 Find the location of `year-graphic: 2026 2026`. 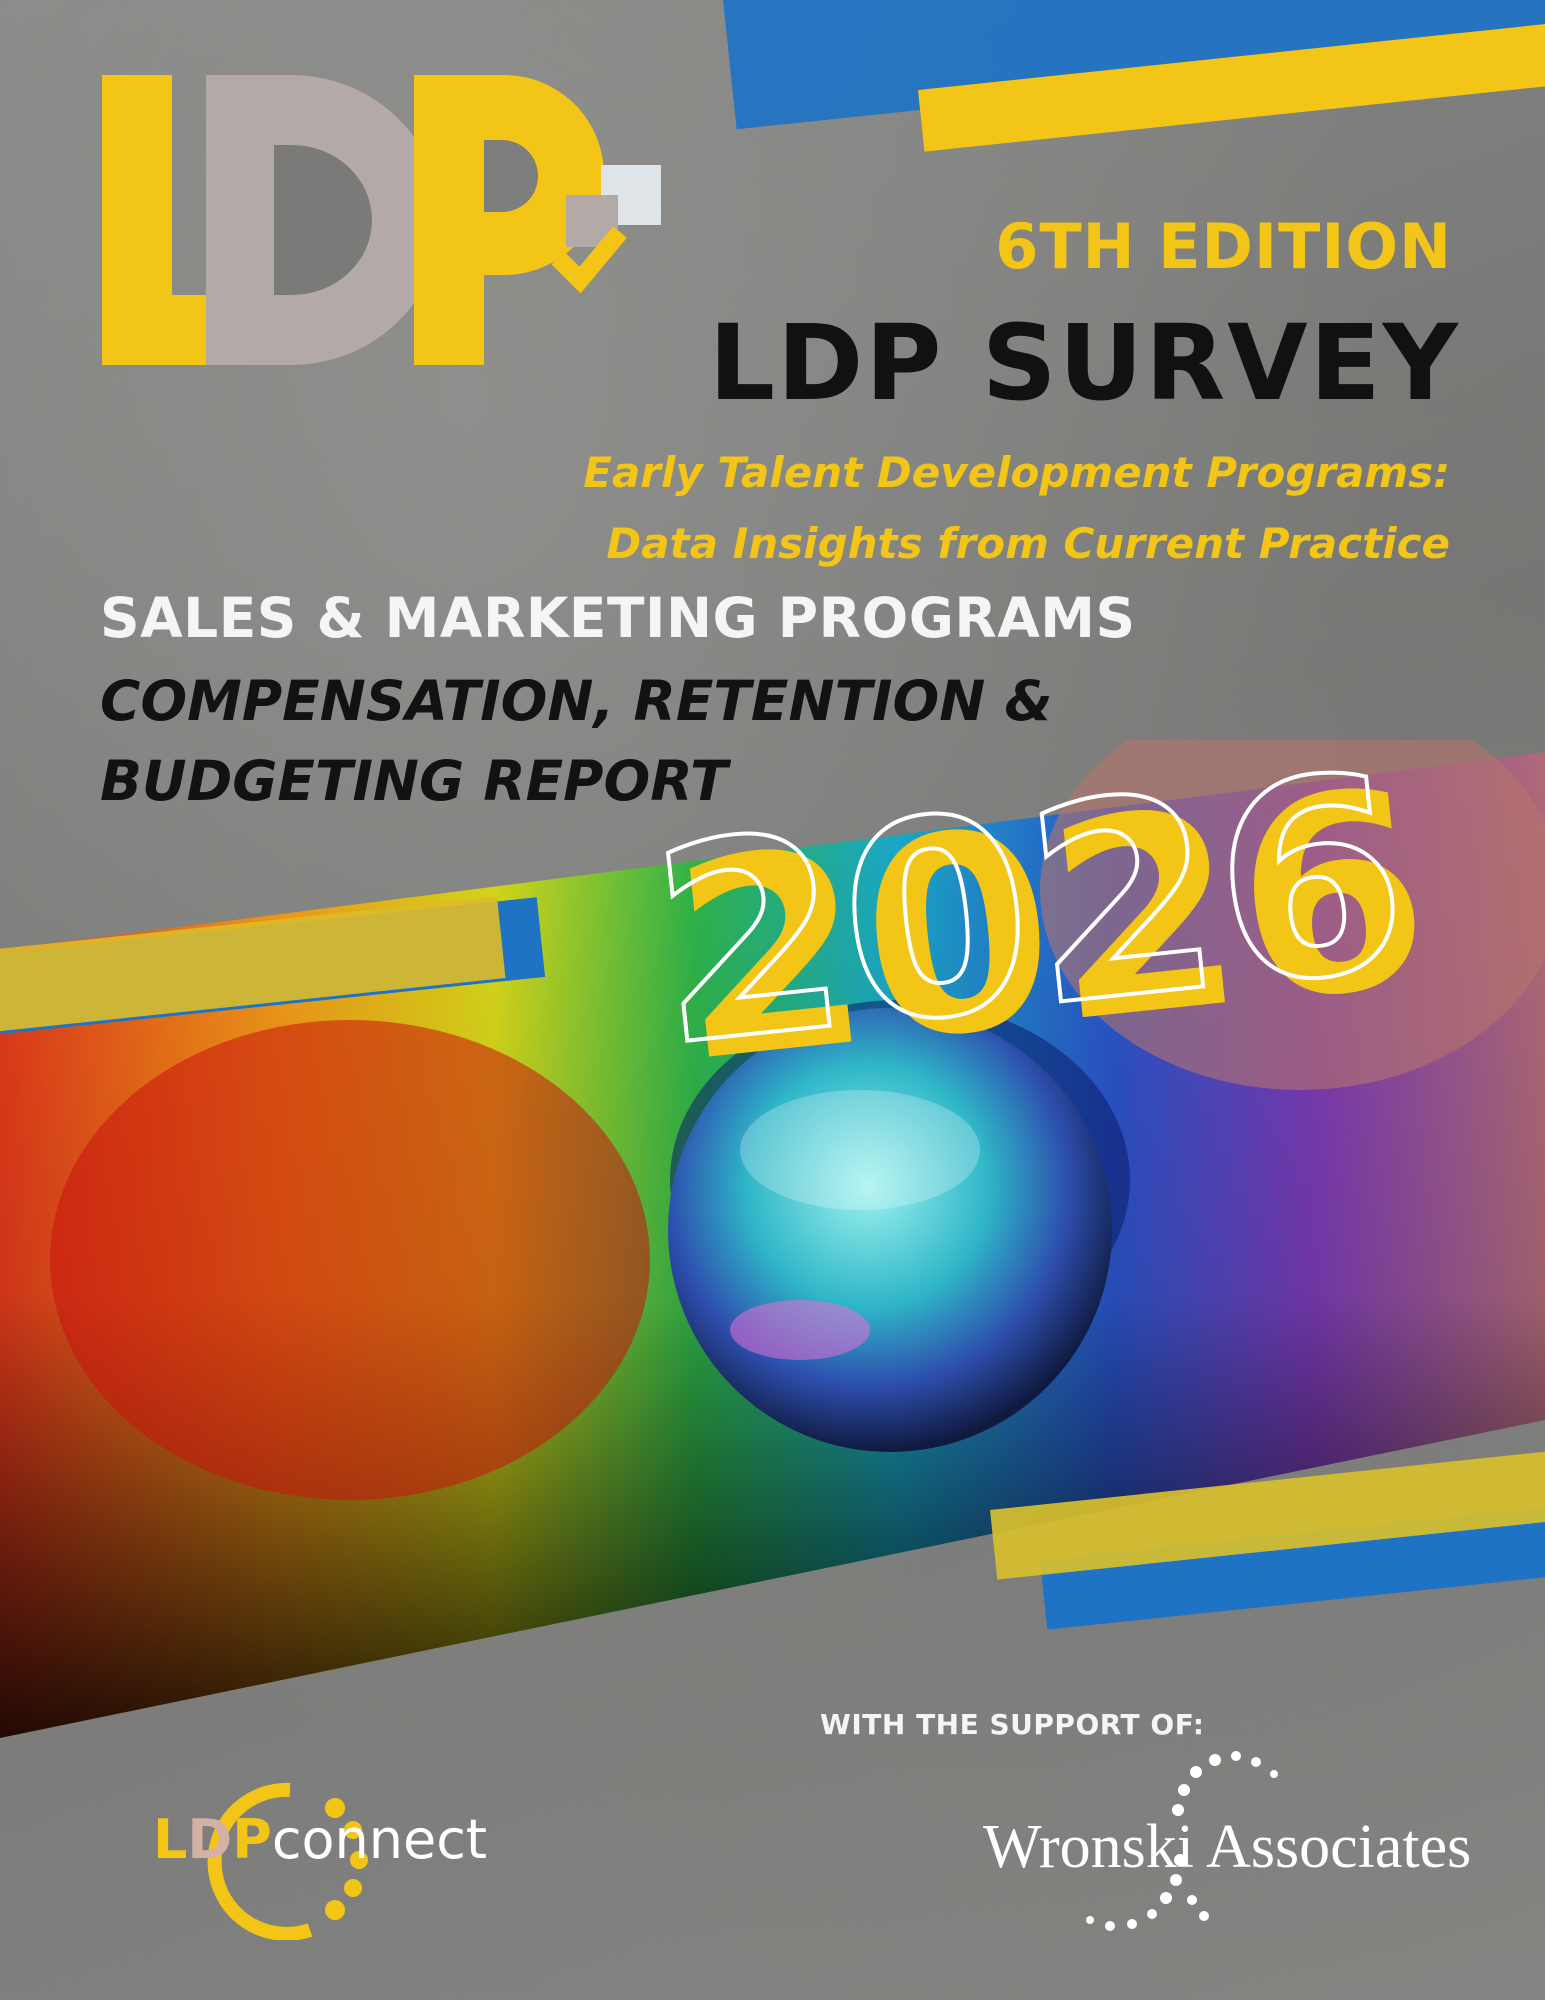

year-graphic: 2026 2026 is located at coordinates (1040, 910).